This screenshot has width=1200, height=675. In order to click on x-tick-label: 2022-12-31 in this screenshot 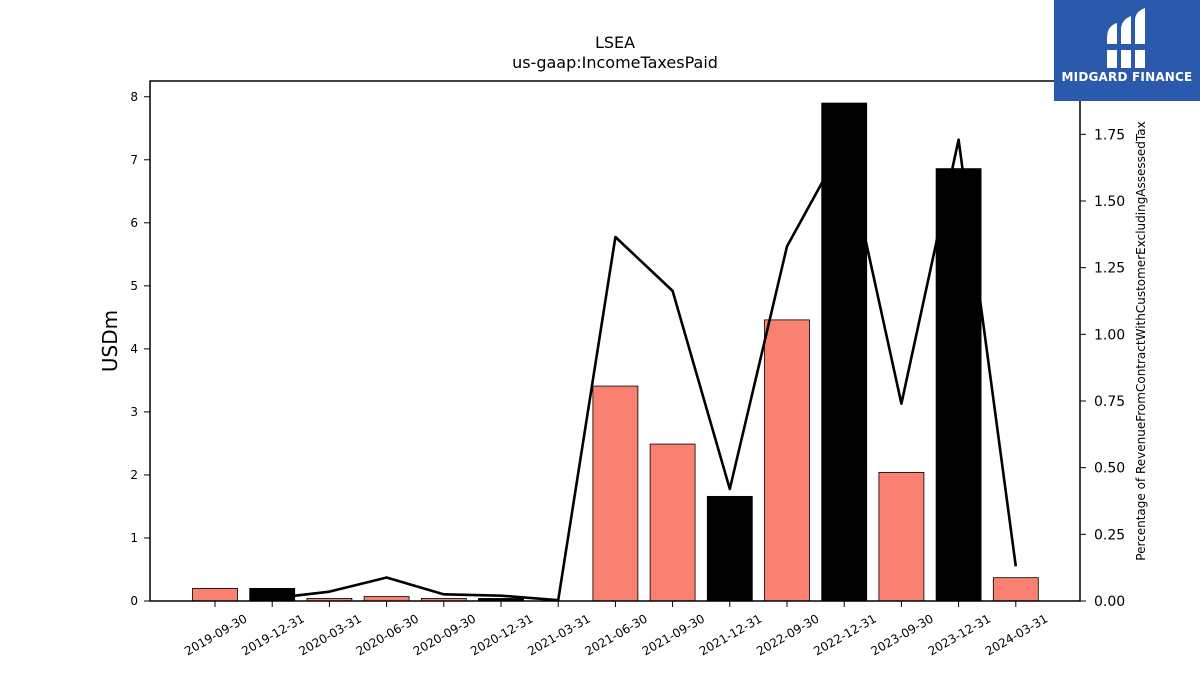, I will do `click(844, 634)`.